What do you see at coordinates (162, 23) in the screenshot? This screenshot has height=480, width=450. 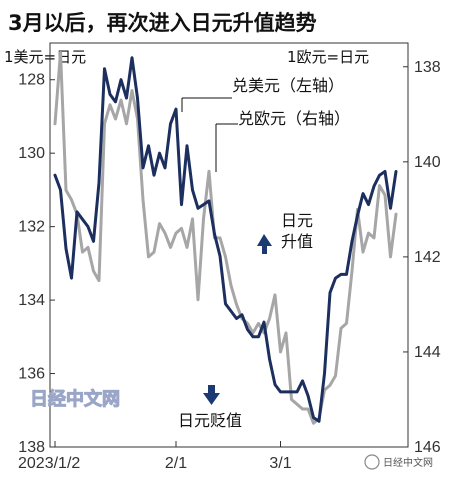 I see `chart-title: 3月以后，再次进入日元升值趋势` at bounding box center [162, 23].